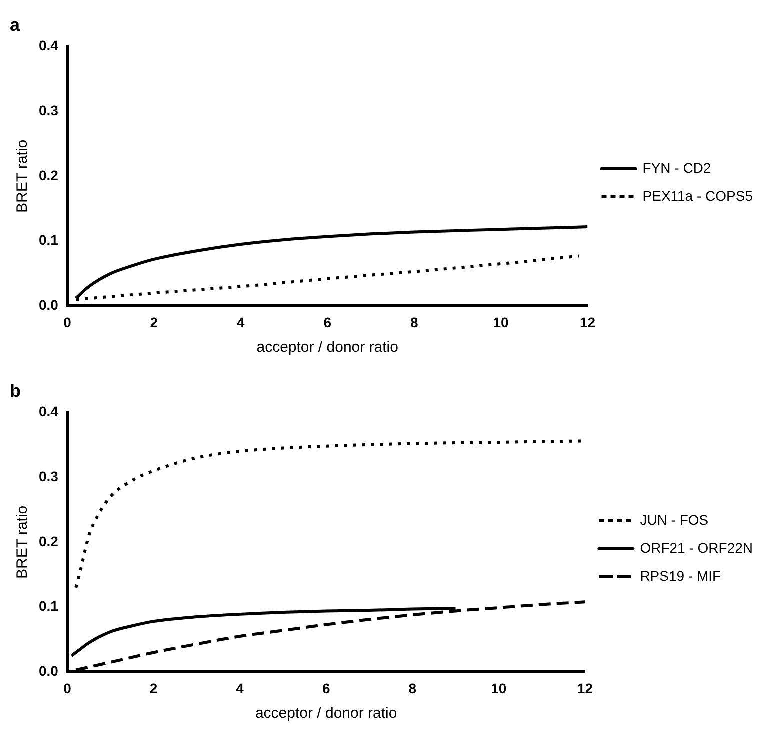 The image size is (783, 732). I want to click on chart-title: a, so click(15, 24).